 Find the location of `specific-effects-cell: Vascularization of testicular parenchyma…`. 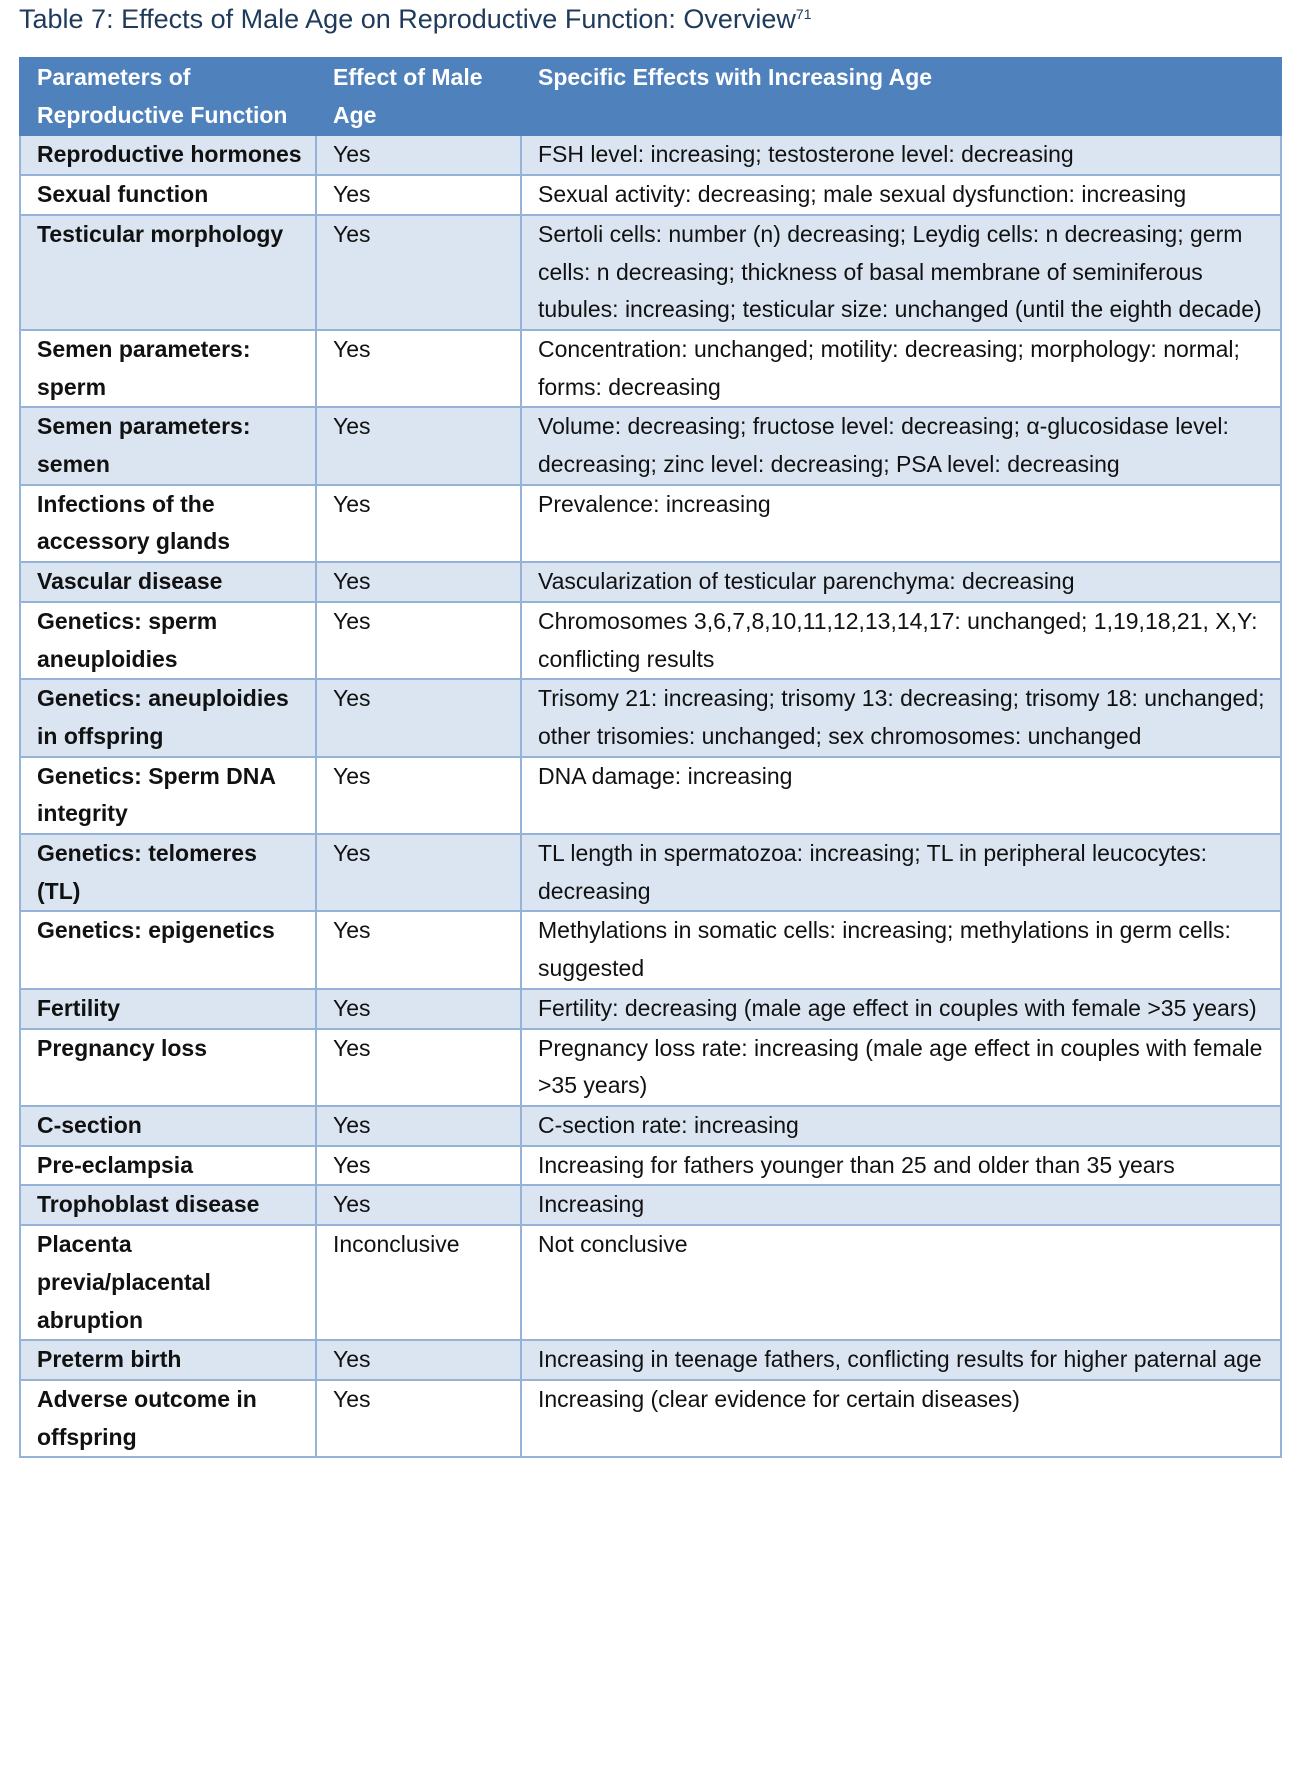

specific-effects-cell: Vascularization of testicular parenchyma… is located at coordinates (901, 582).